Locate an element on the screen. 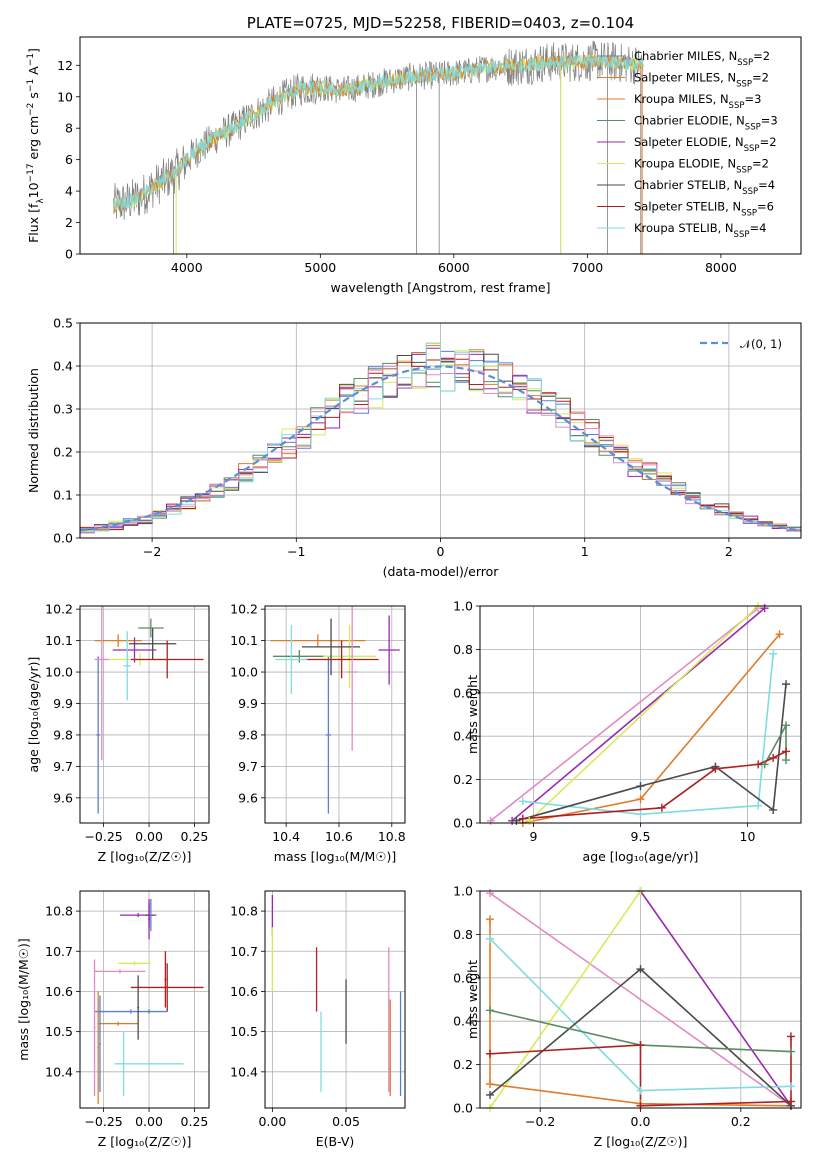 The height and width of the screenshot is (1170, 819). x-tick-label: −0.2 is located at coordinates (540, 1121).